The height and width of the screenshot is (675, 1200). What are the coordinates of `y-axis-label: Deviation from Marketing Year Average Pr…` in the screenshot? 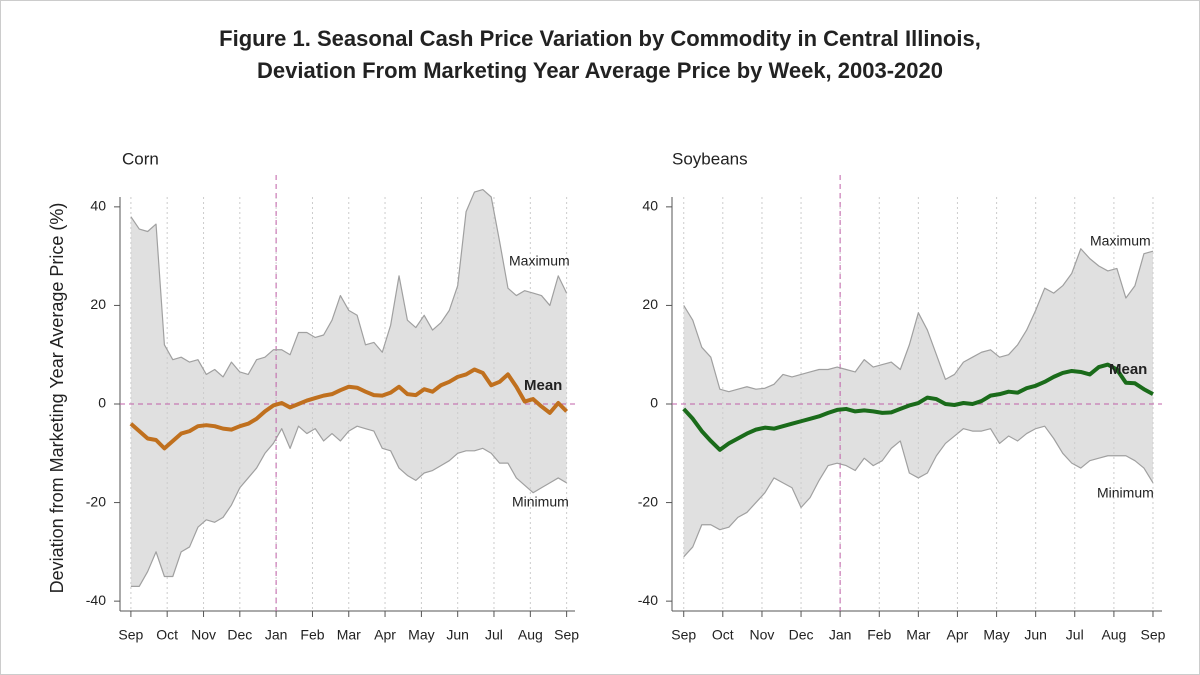 It's located at (57, 398).